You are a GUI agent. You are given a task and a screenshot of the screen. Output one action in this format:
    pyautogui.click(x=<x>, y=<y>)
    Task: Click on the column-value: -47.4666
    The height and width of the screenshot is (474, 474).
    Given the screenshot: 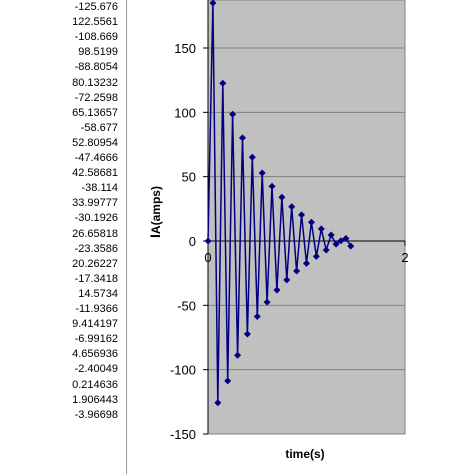 What is the action you would take?
    pyautogui.click(x=96, y=158)
    